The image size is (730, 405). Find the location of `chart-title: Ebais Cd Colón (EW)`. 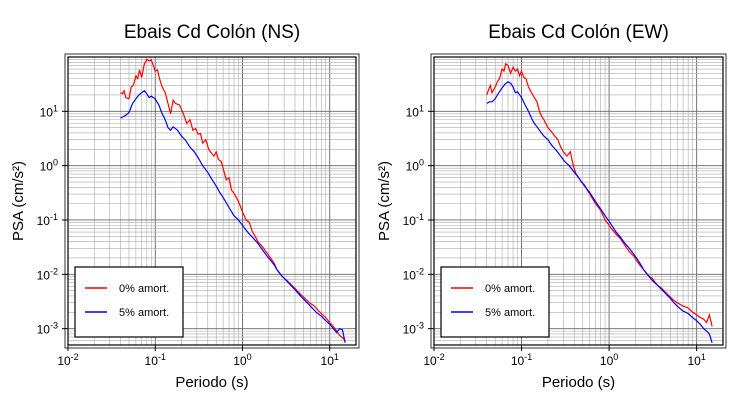

chart-title: Ebais Cd Colón (EW) is located at coordinates (578, 32).